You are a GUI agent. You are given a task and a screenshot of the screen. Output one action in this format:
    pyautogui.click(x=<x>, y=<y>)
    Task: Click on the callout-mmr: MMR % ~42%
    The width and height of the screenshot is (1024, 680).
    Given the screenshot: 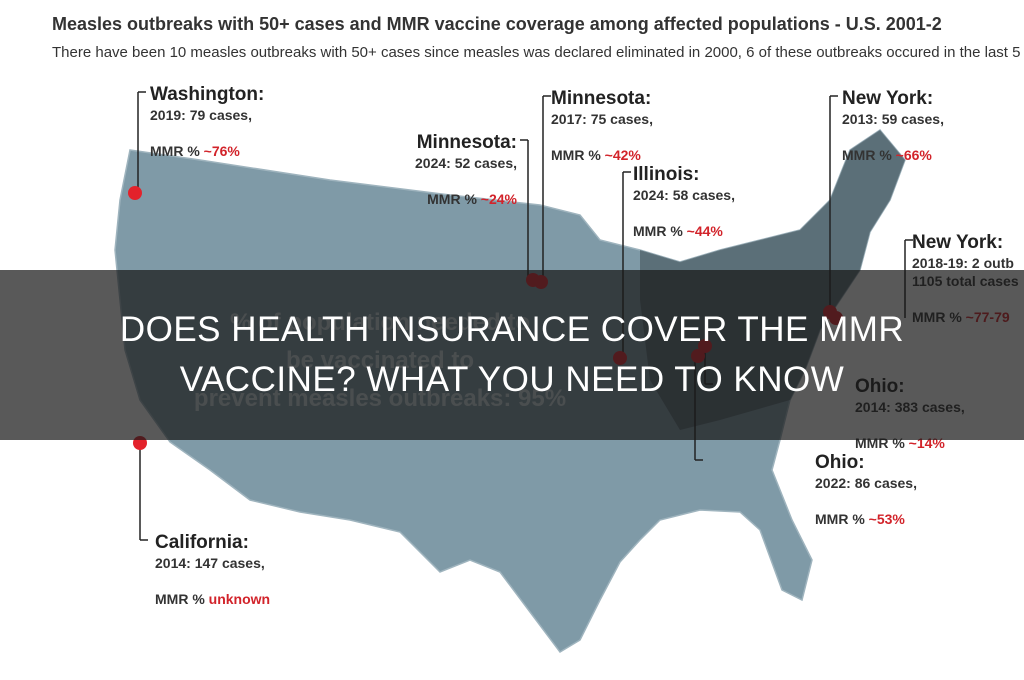 What is the action you would take?
    pyautogui.click(x=596, y=155)
    